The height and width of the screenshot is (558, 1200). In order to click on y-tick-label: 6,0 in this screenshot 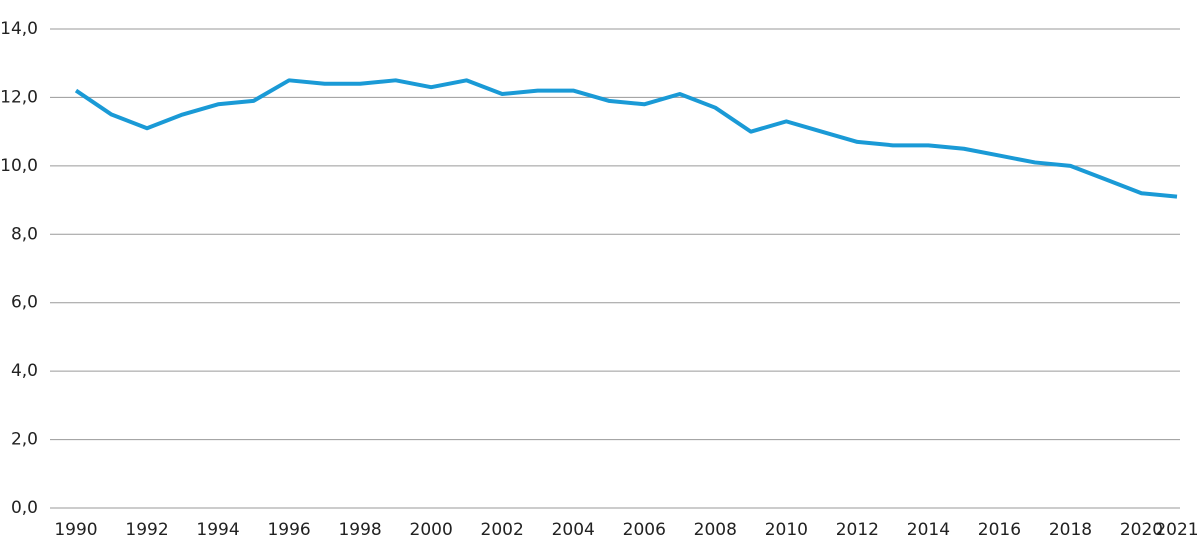, I will do `click(24, 303)`.